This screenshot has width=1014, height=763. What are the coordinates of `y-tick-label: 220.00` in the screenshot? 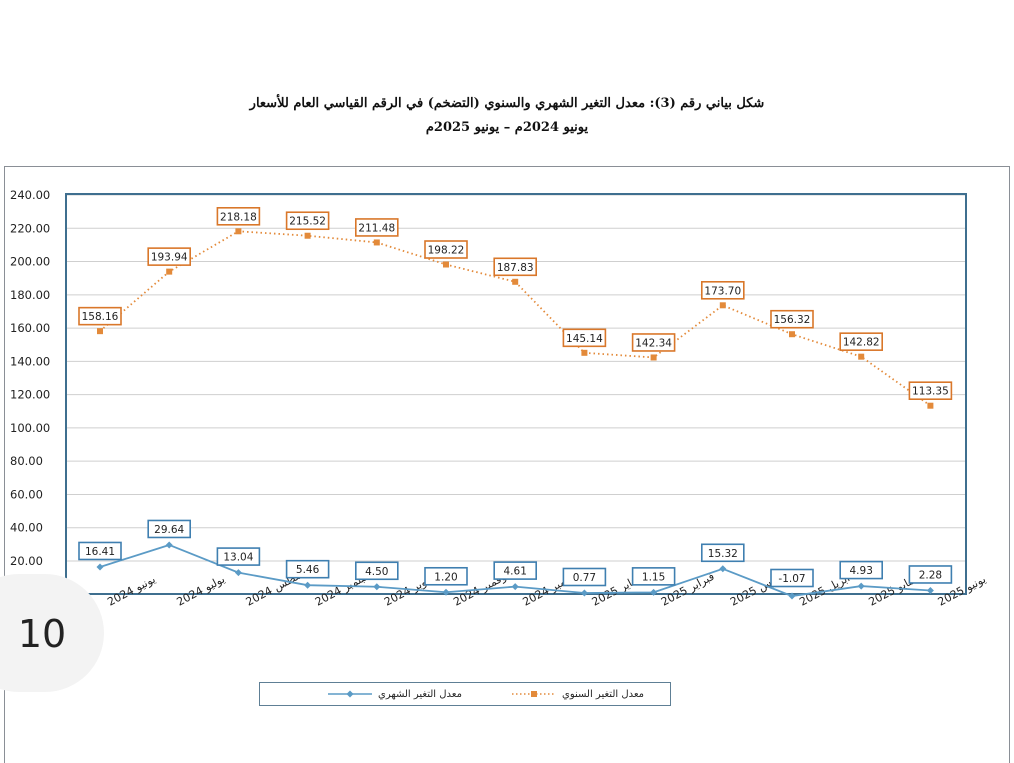 It's located at (30, 228).